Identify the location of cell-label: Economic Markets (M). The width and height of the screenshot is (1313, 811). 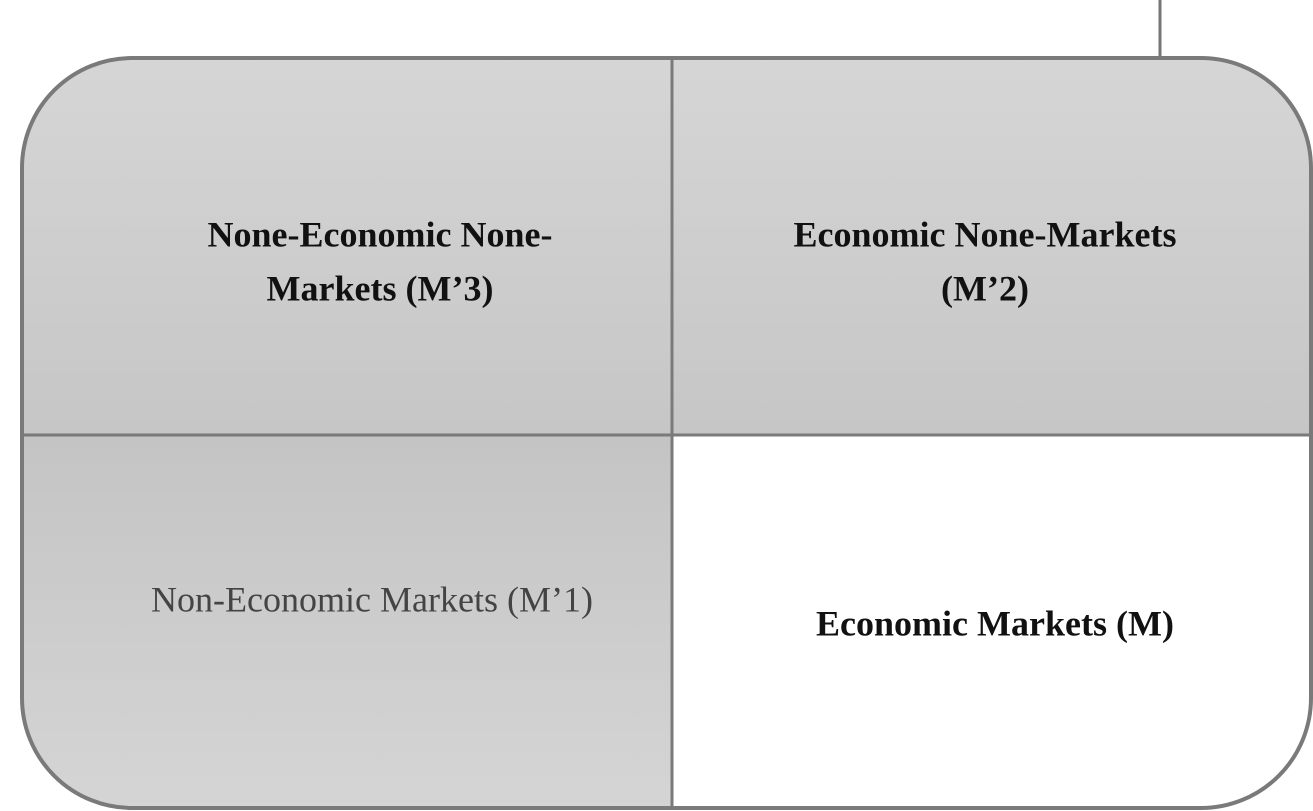
(995, 623).